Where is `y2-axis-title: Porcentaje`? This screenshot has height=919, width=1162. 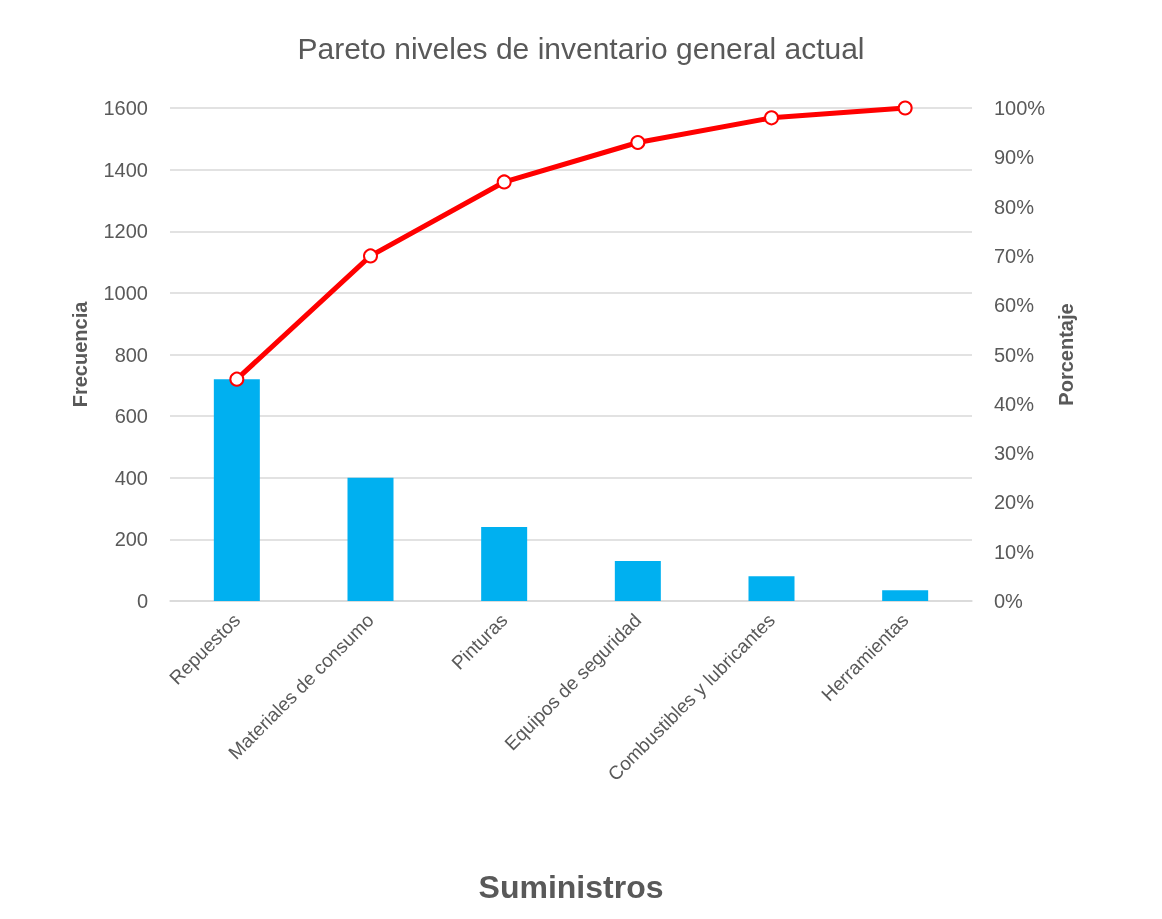 y2-axis-title: Porcentaje is located at coordinates (1066, 354).